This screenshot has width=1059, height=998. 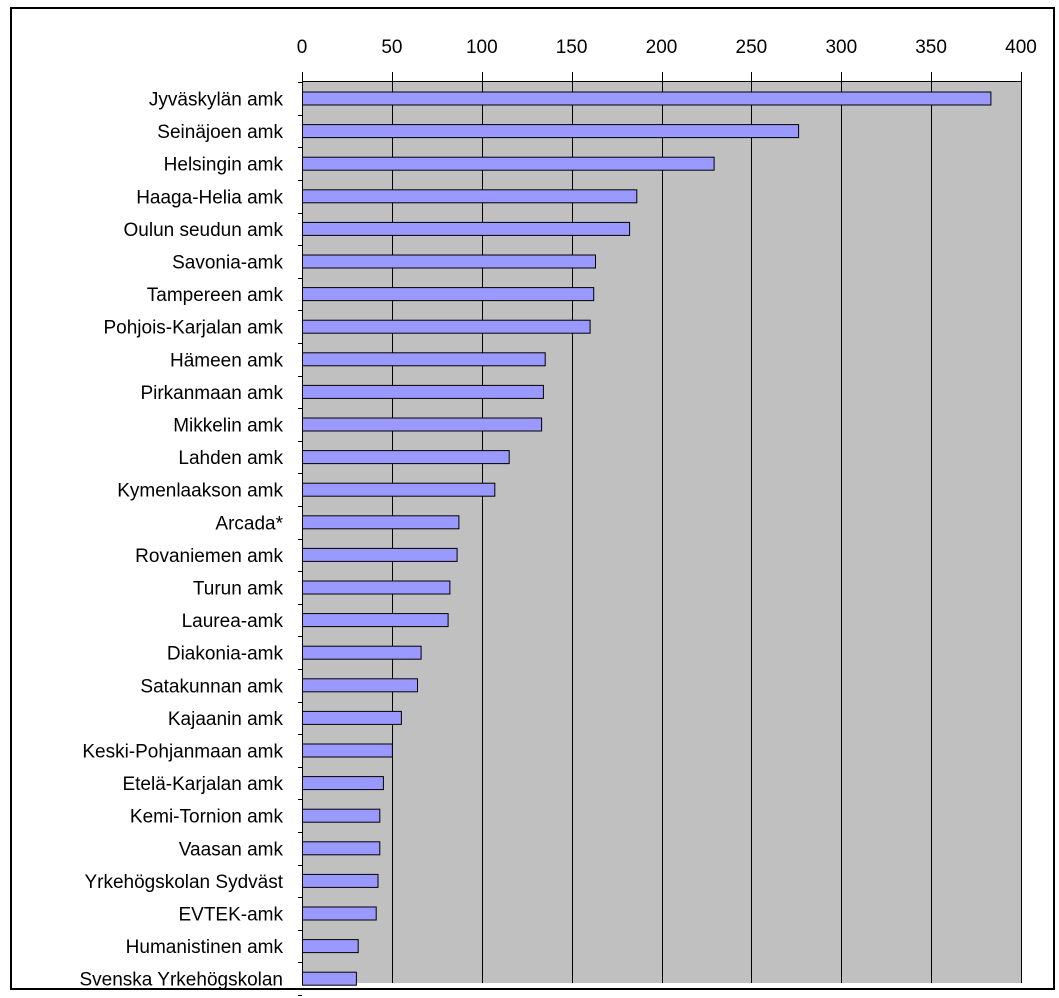 I want to click on category-label: Rovaniemen amk, so click(x=209, y=556).